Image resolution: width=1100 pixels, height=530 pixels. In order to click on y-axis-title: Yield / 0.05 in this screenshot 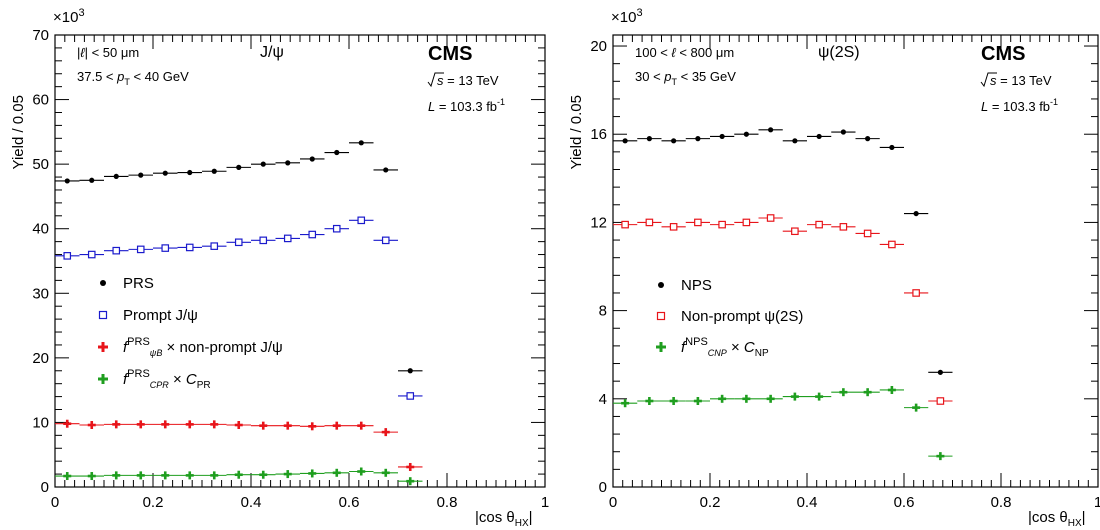, I will do `click(576, 132)`.